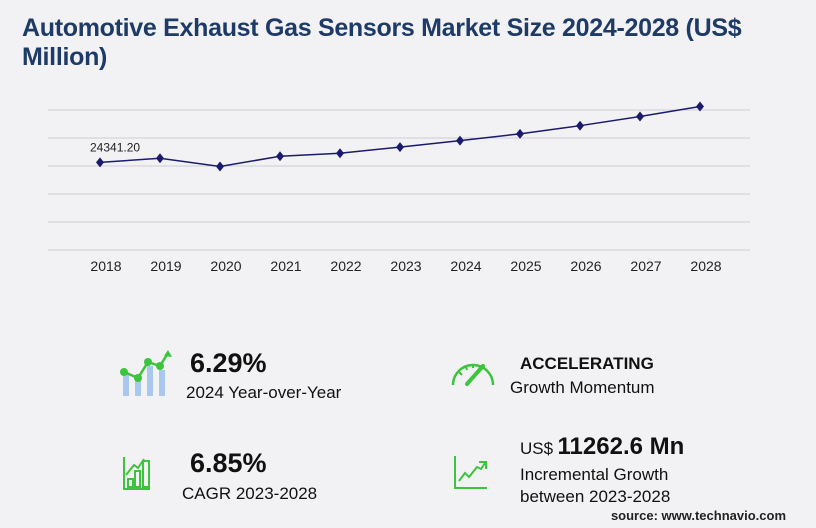  I want to click on source-text: source: www.technavio.com, so click(698, 515).